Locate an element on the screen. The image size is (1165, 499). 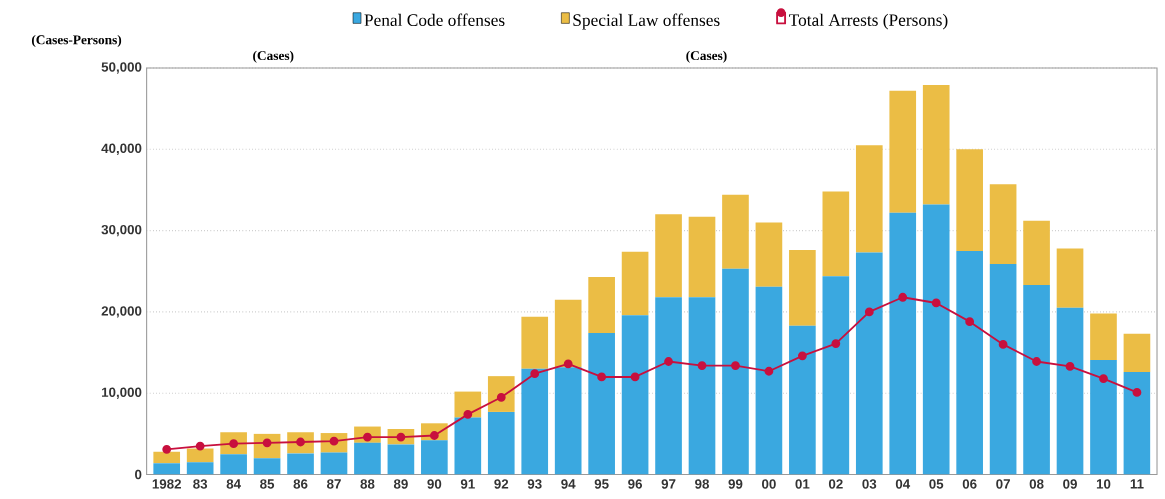
legend-label: Special Law offenses is located at coordinates (646, 21).